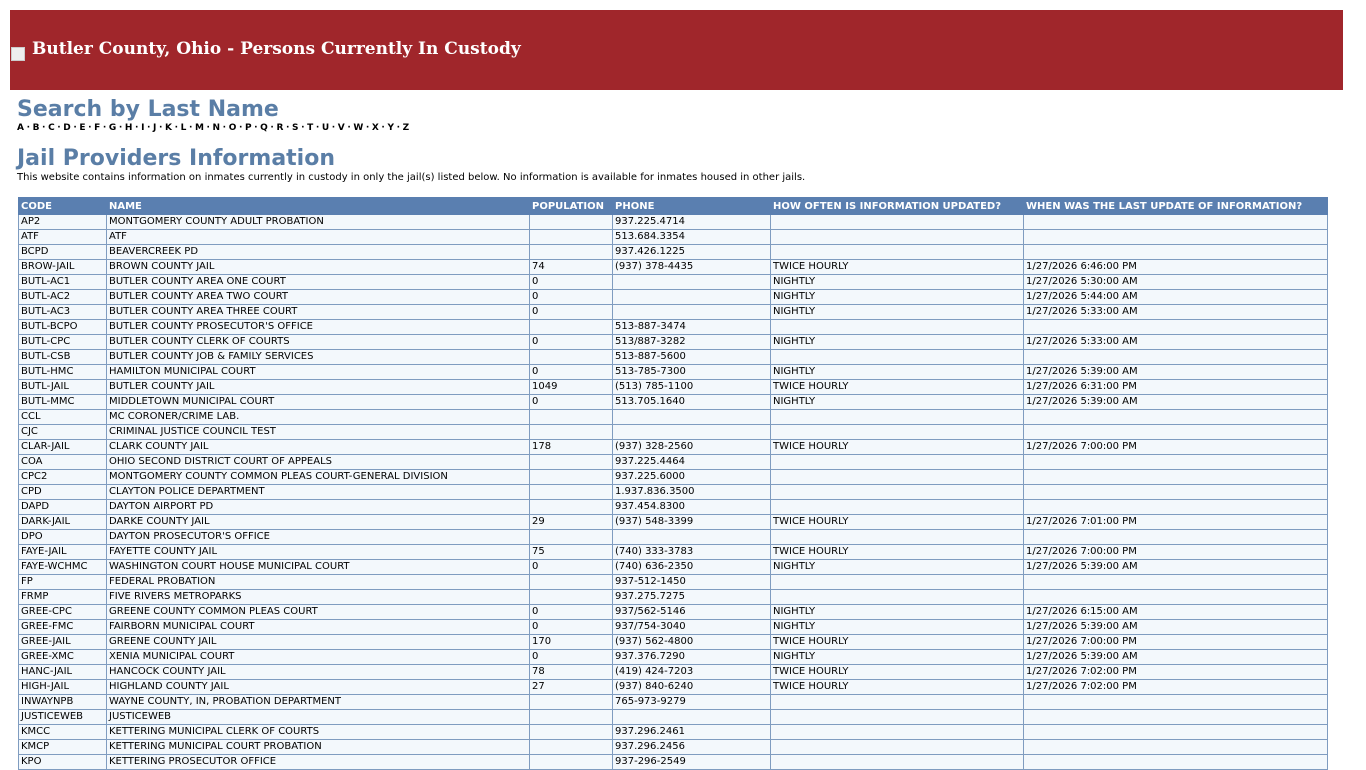 This screenshot has width=1366, height=770. I want to click on table-cell: 170, so click(571, 642).